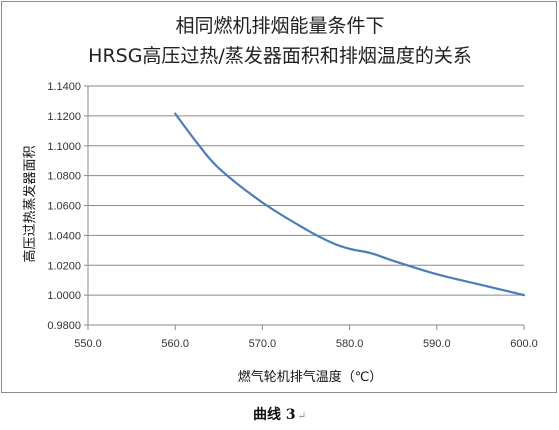 This screenshot has width=559, height=430. Describe the element at coordinates (279, 26) in the screenshot. I see `chart-title-line-1: 相同燃机排烟能量条件下` at that location.